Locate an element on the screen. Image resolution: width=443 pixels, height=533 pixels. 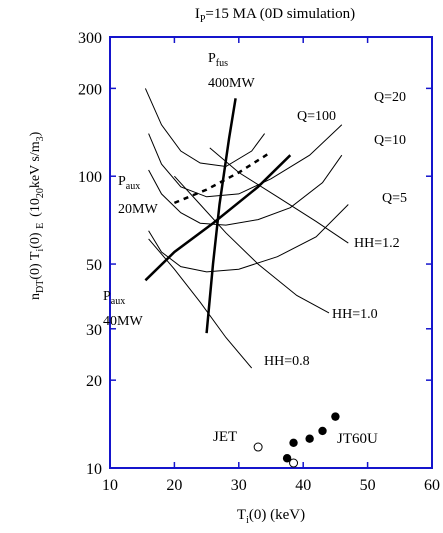
y-tick-label: 200 is located at coordinates (90, 89).